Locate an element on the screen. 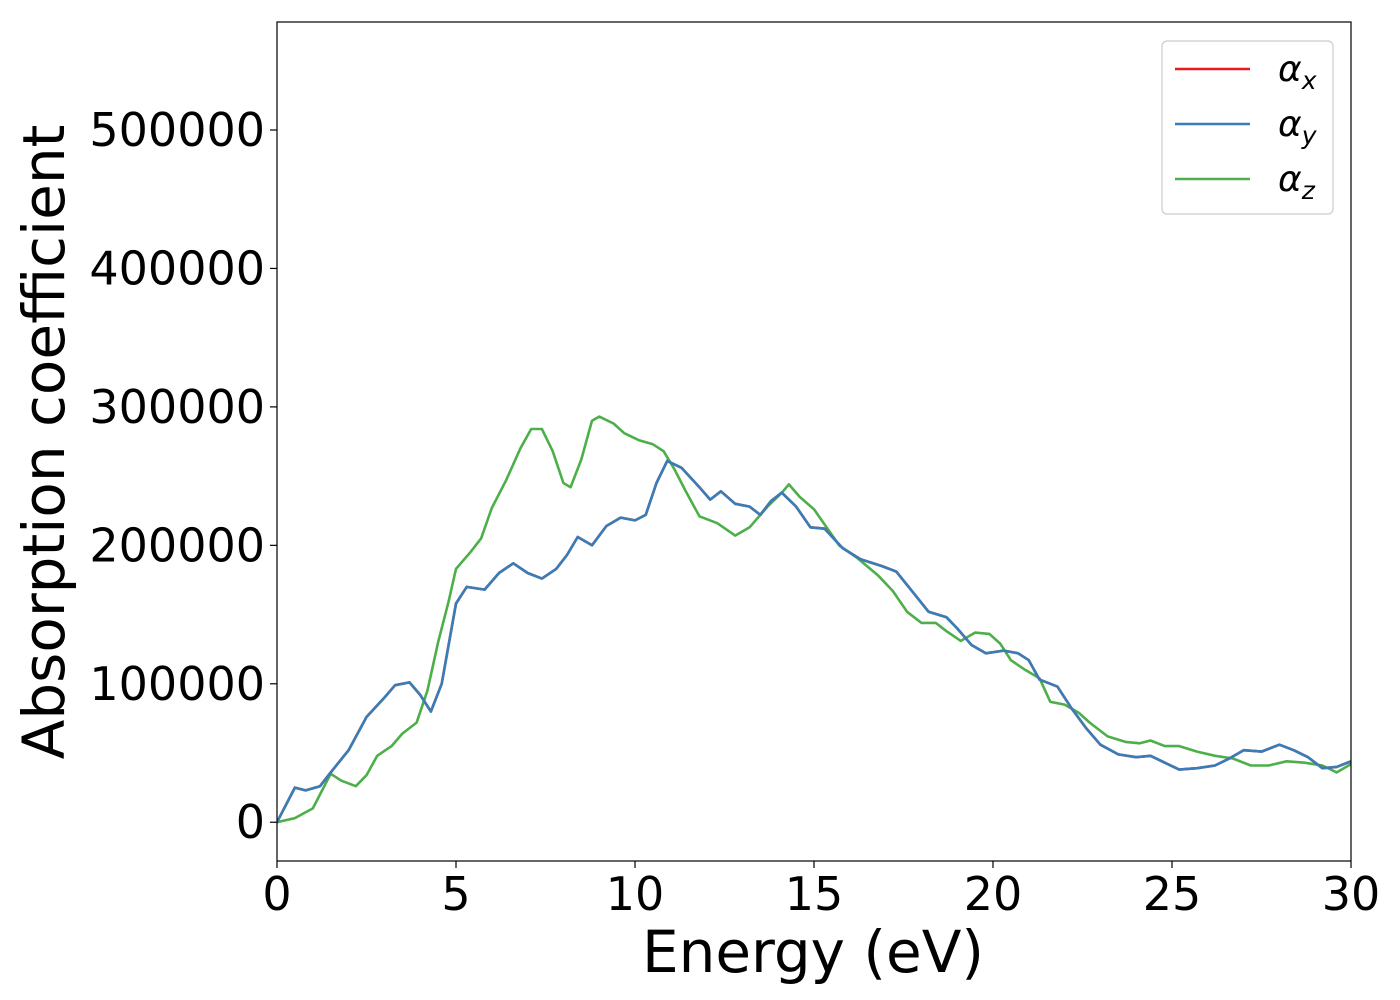 The height and width of the screenshot is (1000, 1400). x-tick-label: 15 is located at coordinates (814, 894).